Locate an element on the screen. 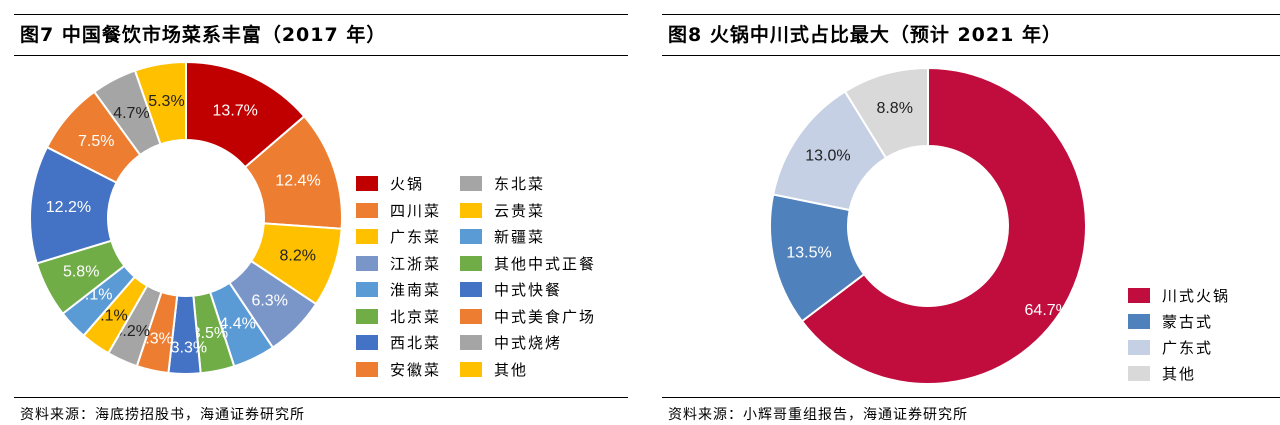  slice-value-label: 7.5% is located at coordinates (96, 141).